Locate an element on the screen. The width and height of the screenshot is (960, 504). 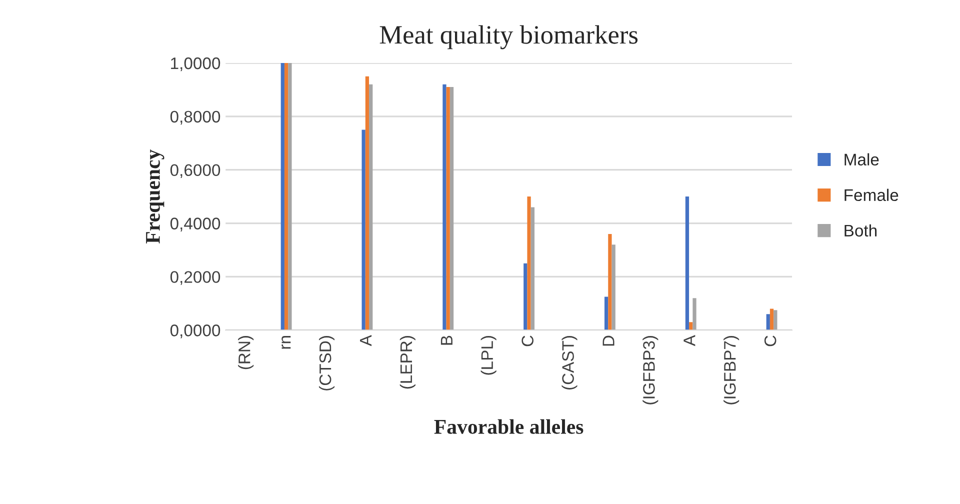
x-tick-label: (RN) is located at coordinates (246, 353).